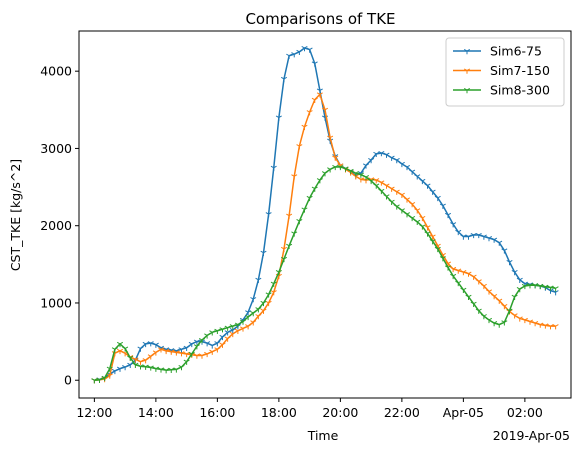 The height and width of the screenshot is (453, 580). What do you see at coordinates (520, 90) in the screenshot?
I see `legend-label: Sim8-300` at bounding box center [520, 90].